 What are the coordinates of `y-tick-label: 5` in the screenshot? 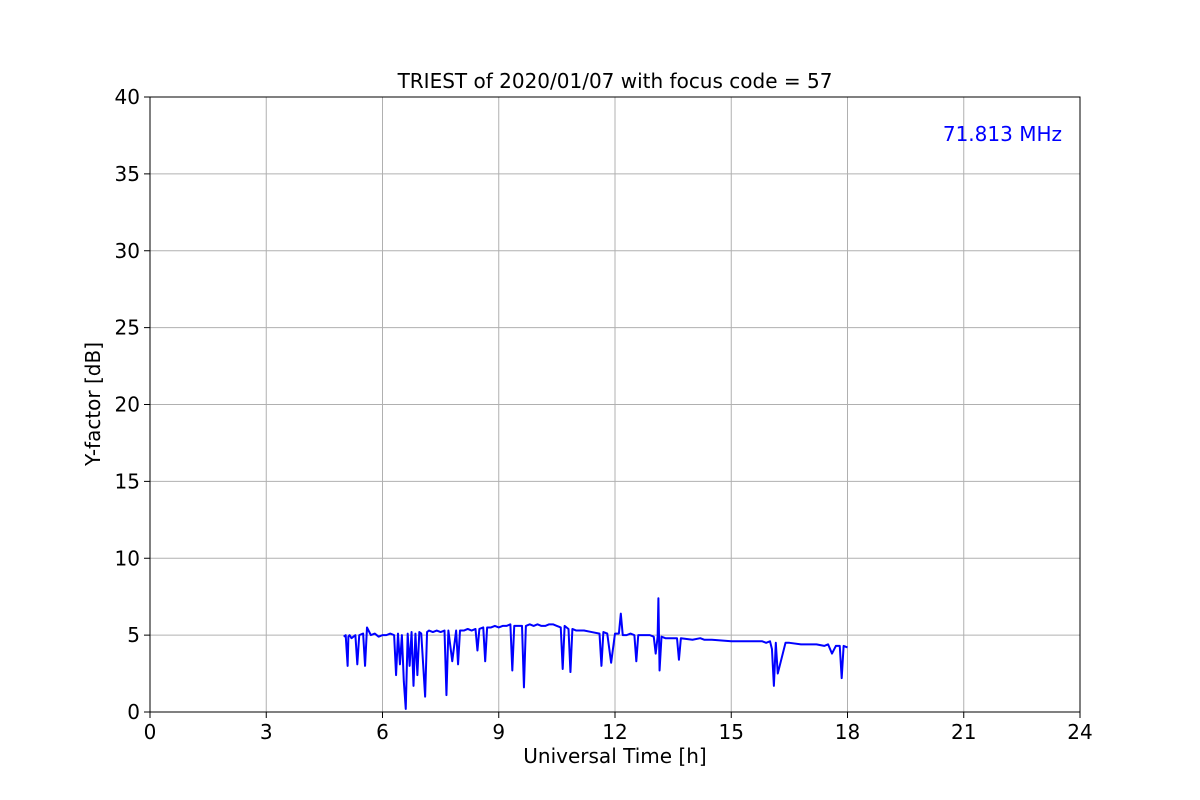 It's located at (133, 635).